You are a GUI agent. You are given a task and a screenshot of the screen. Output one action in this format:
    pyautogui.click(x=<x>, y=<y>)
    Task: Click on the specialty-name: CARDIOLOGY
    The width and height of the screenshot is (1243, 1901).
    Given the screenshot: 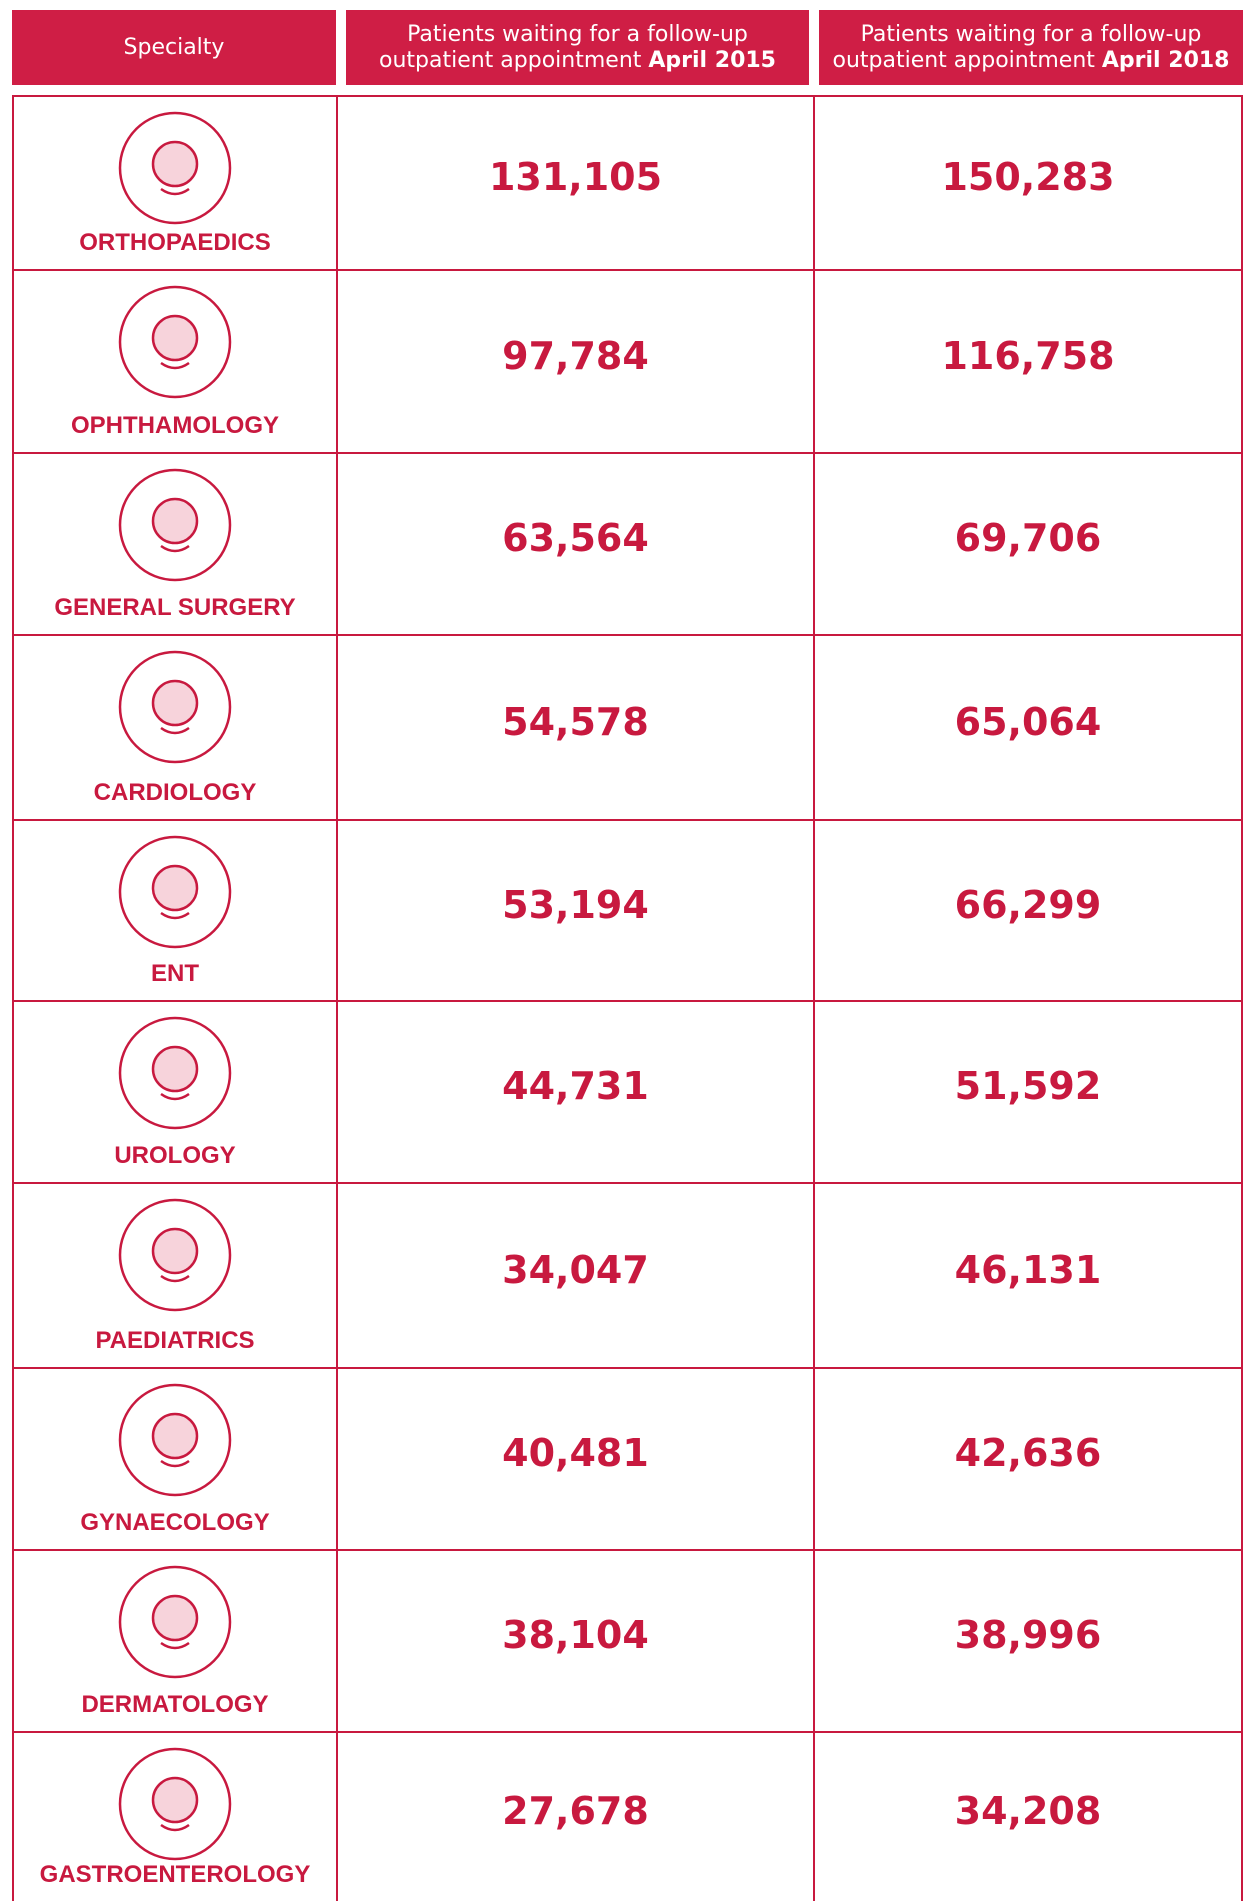 What is the action you would take?
    pyautogui.click(x=175, y=792)
    